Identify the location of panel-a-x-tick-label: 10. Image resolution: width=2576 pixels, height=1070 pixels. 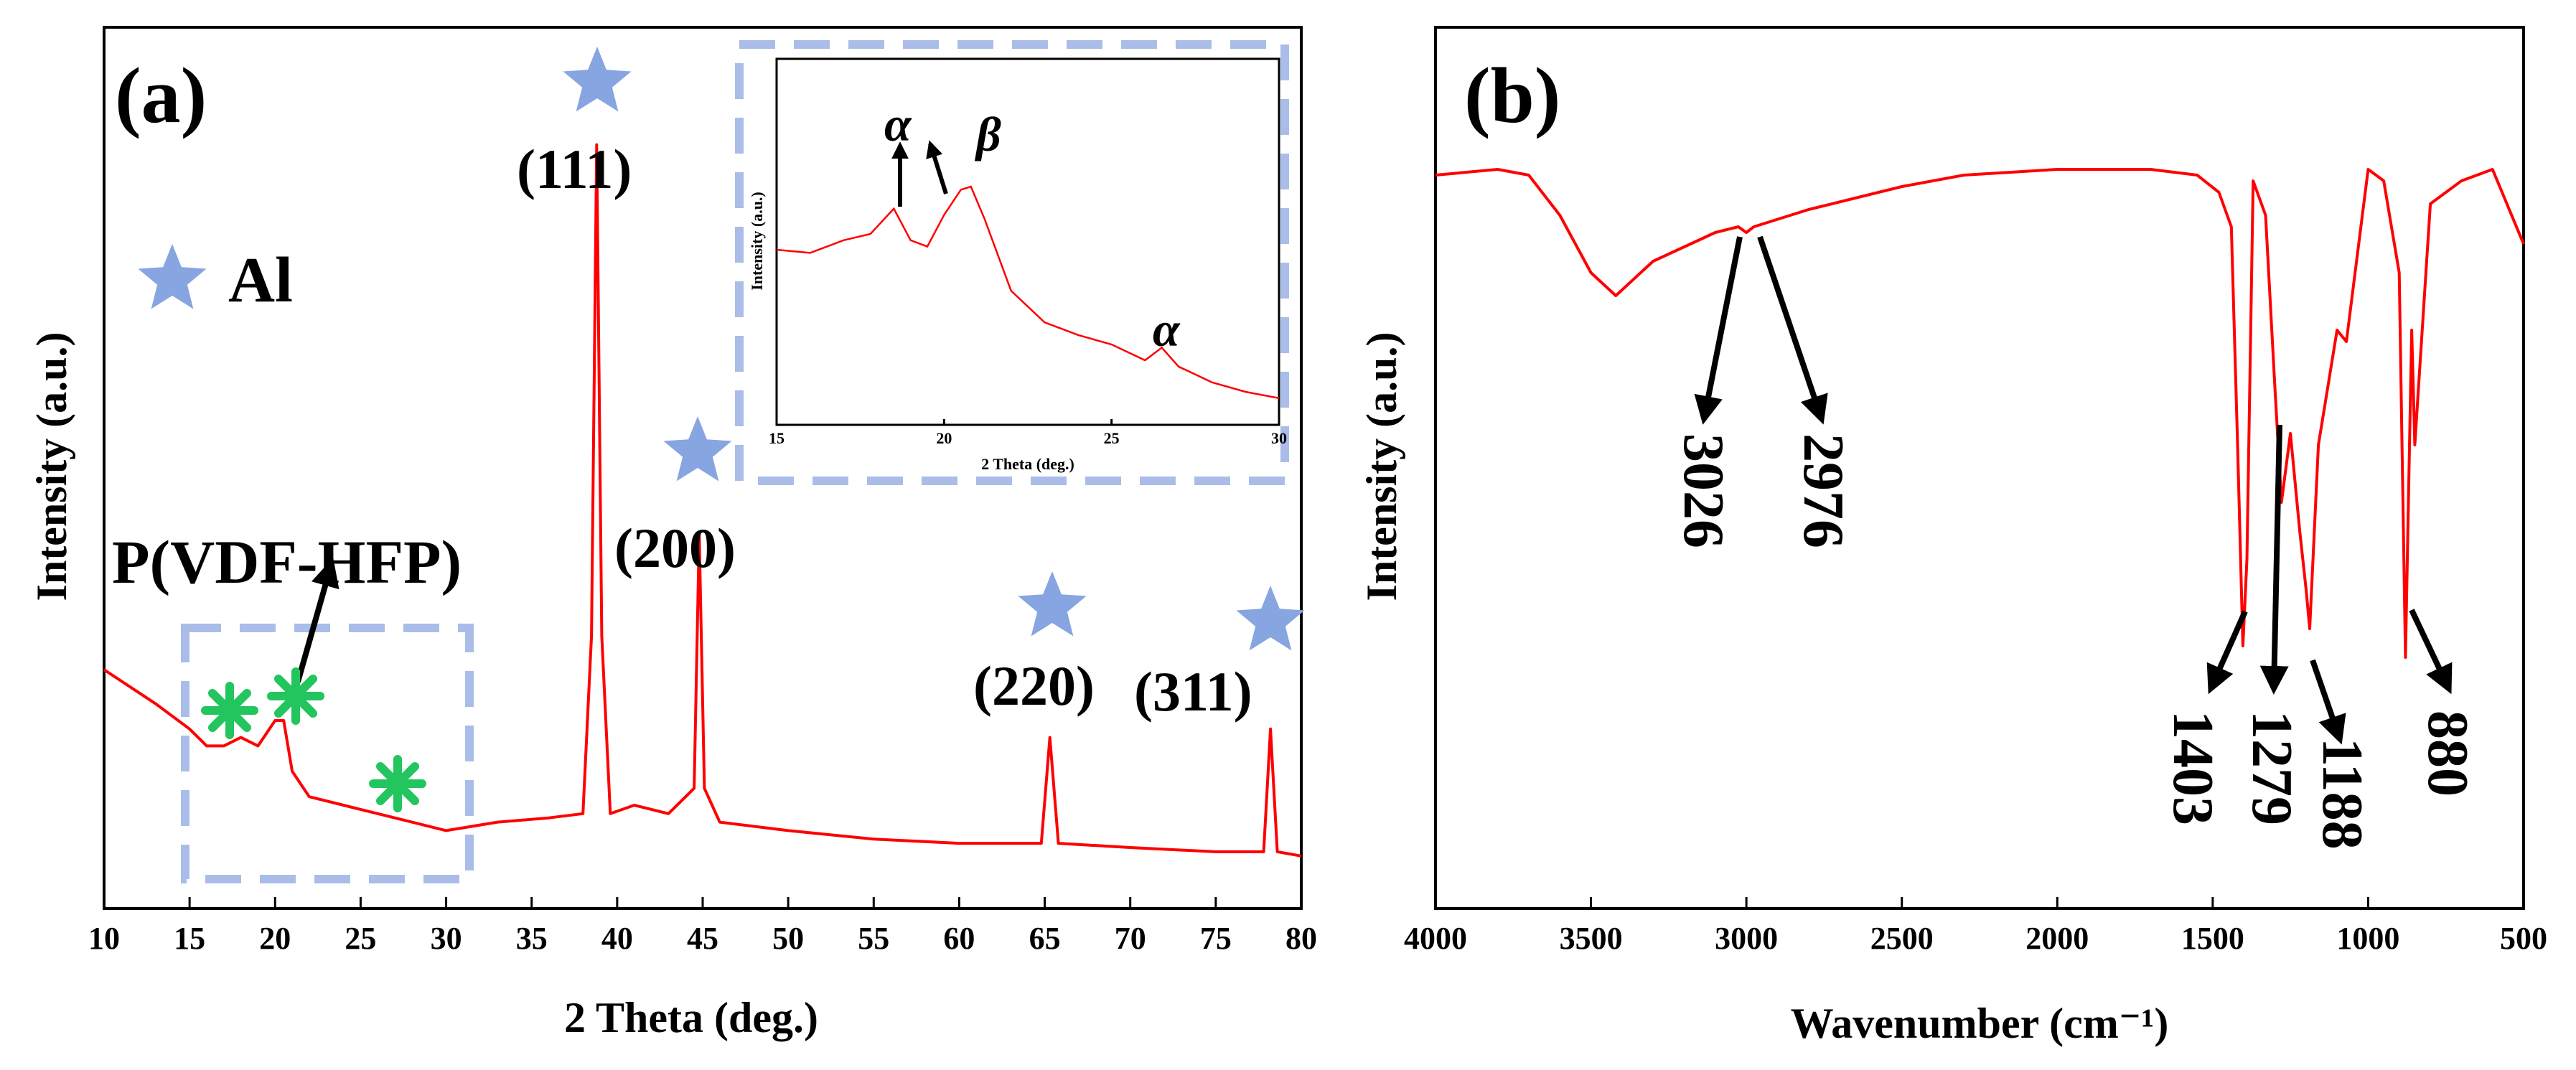
(104, 938).